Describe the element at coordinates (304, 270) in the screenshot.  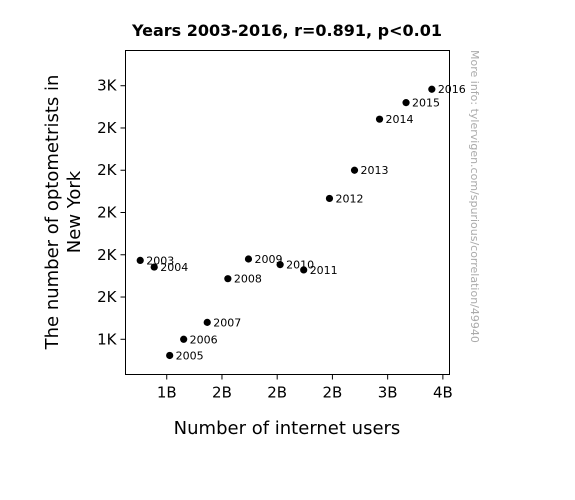
I see `data-point-2011` at that location.